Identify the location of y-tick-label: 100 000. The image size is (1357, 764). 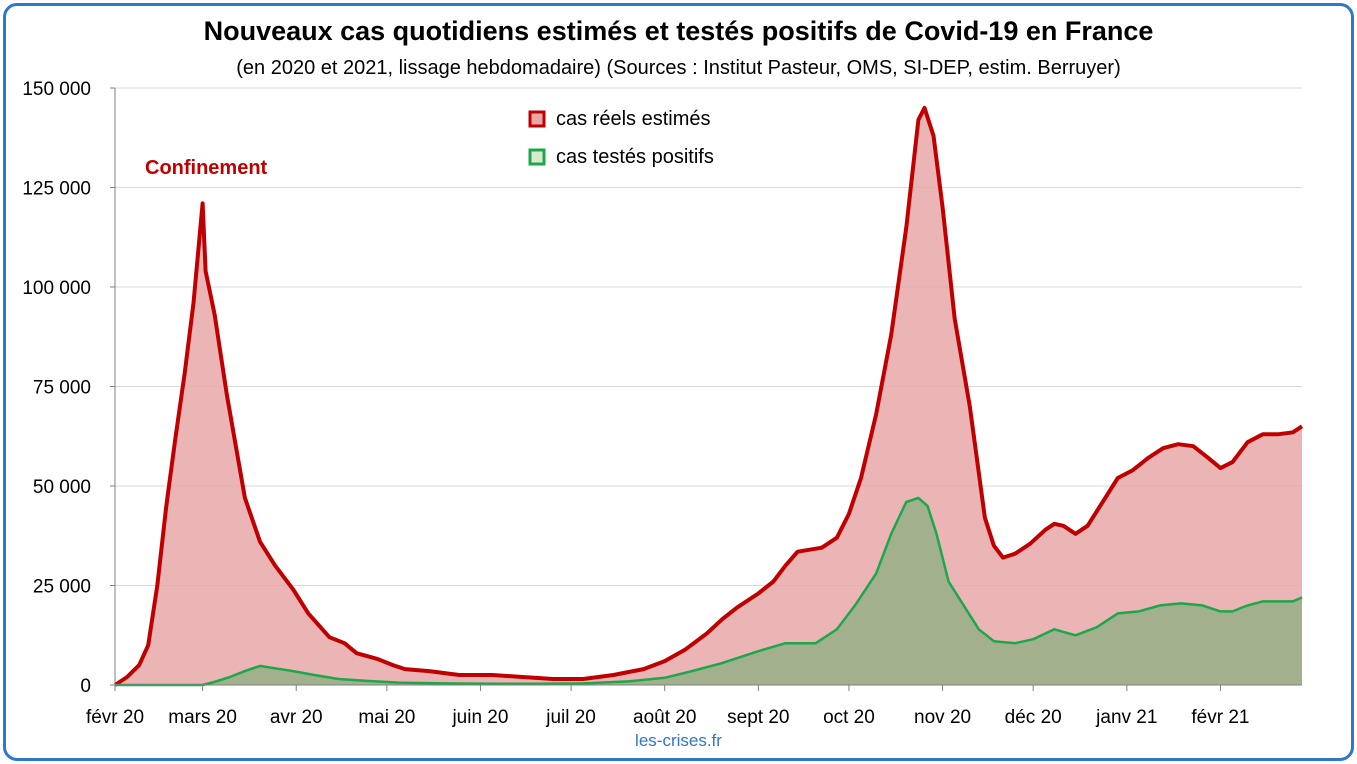
(56, 288).